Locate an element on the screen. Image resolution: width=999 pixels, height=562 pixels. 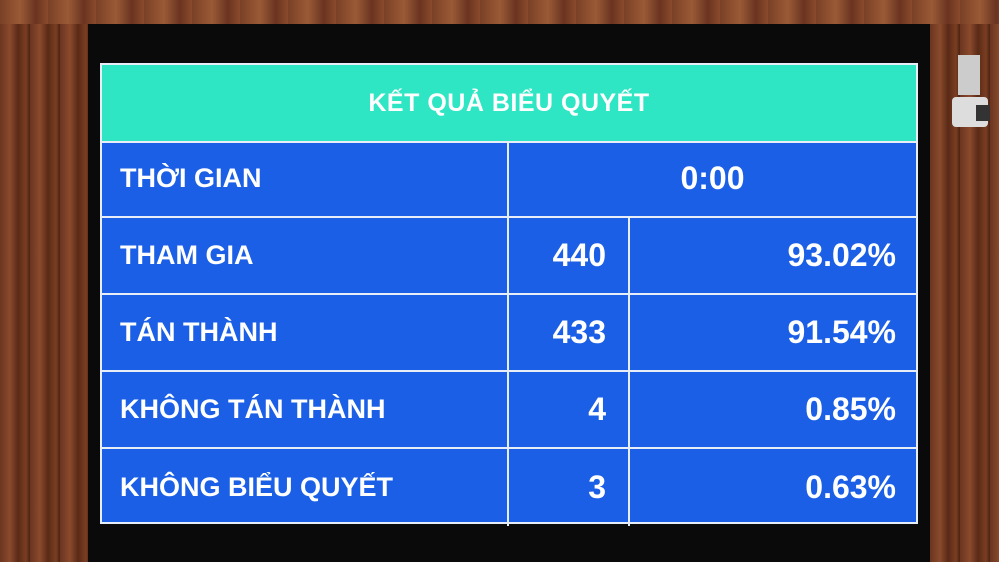
row-label: KHÔNG BIỂU QUYẾT is located at coordinates (257, 487).